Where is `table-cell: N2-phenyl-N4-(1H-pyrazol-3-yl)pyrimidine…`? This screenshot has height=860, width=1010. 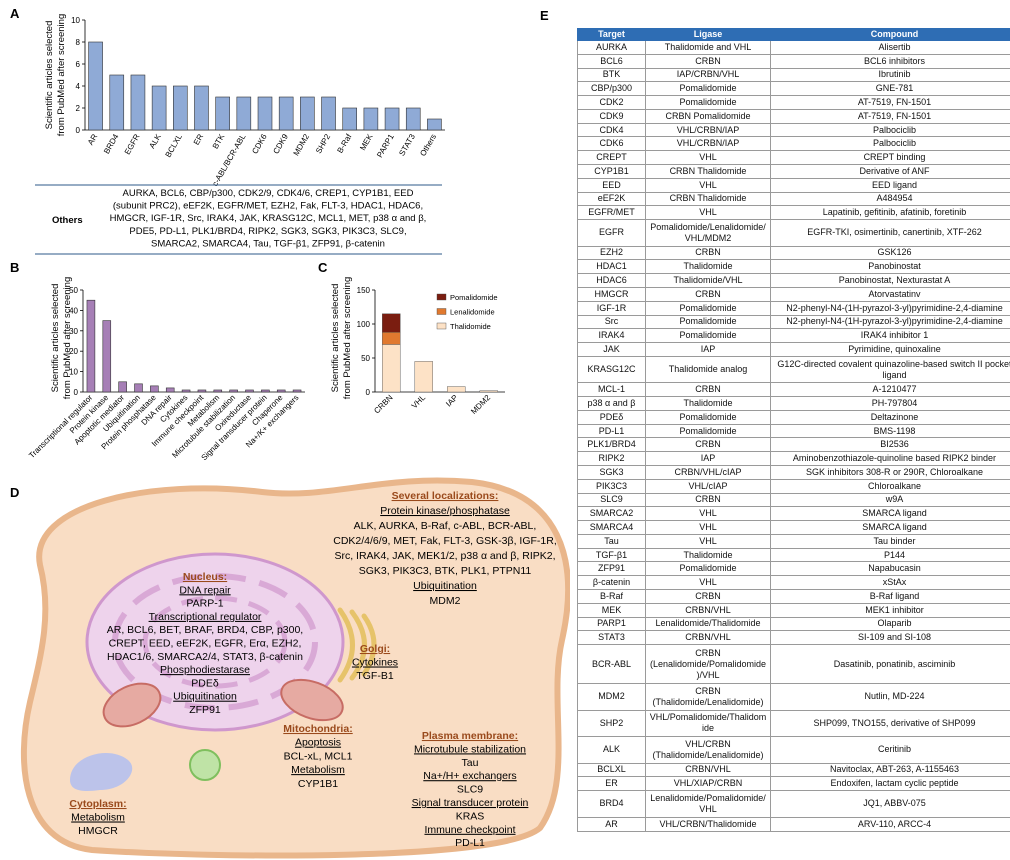 table-cell: N2-phenyl-N4-(1H-pyrazol-3-yl)pyrimidine… is located at coordinates (890, 322).